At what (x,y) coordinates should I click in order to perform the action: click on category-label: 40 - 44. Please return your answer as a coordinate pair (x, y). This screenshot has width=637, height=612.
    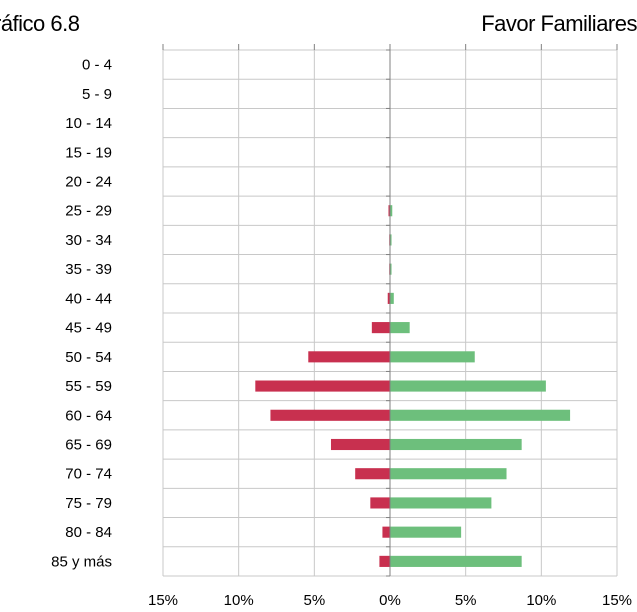
    Looking at the image, I should click on (88, 298).